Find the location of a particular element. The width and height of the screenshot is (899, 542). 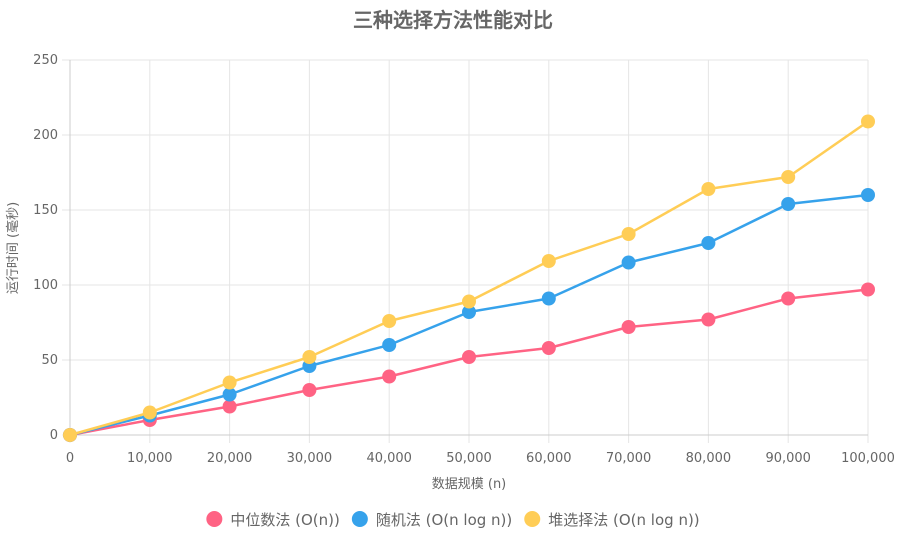

x-tick-label: 100,000 is located at coordinates (868, 458).